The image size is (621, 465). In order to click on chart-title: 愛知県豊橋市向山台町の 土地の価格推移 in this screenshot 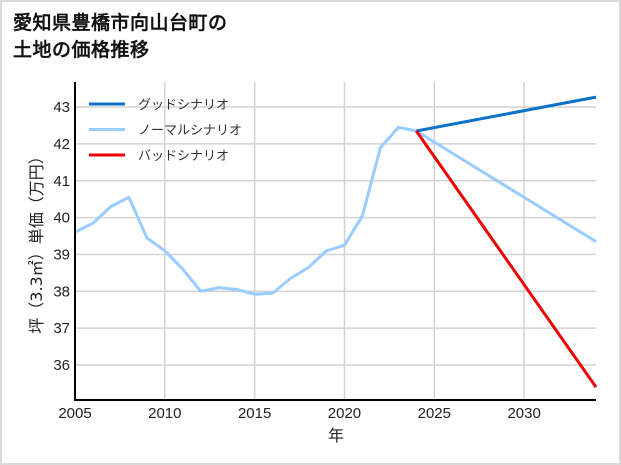, I will do `click(120, 37)`.